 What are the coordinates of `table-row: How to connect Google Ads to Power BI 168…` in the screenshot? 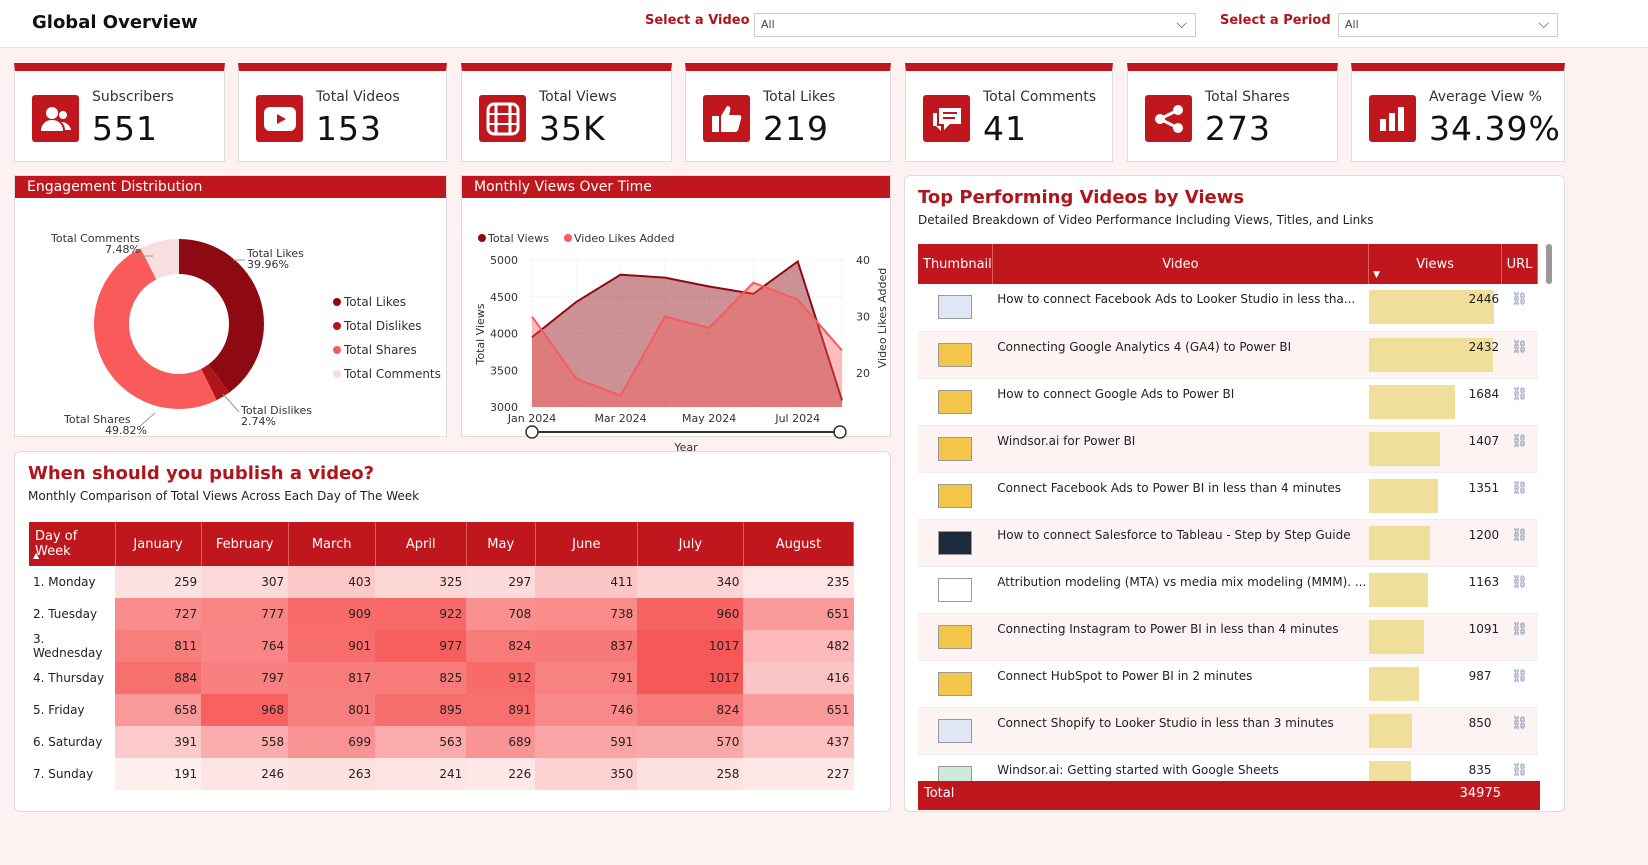 It's located at (1228, 402).